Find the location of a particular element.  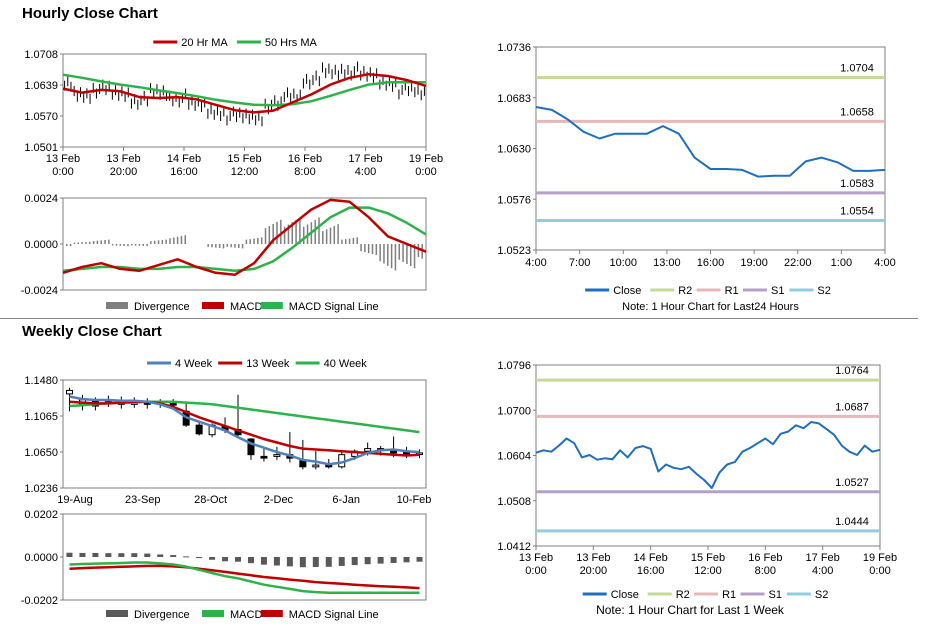

y-tick-label: 1.0604 is located at coordinates (514, 457).